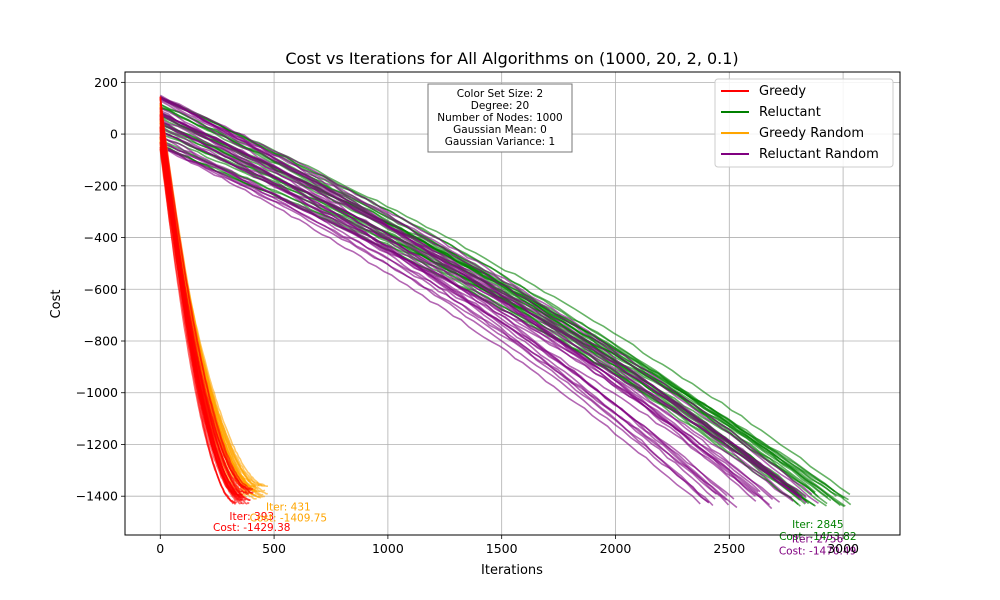 The image size is (1000, 600). Describe the element at coordinates (97, 444) in the screenshot. I see `y-tick-label: −1200` at that location.